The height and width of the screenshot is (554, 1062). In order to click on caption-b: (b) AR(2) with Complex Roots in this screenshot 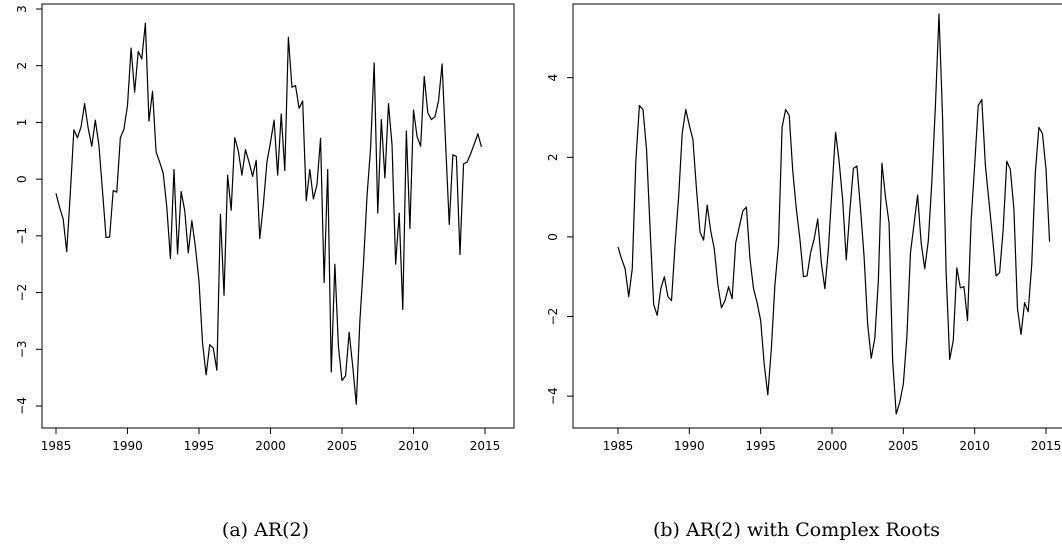, I will do `click(796, 530)`.